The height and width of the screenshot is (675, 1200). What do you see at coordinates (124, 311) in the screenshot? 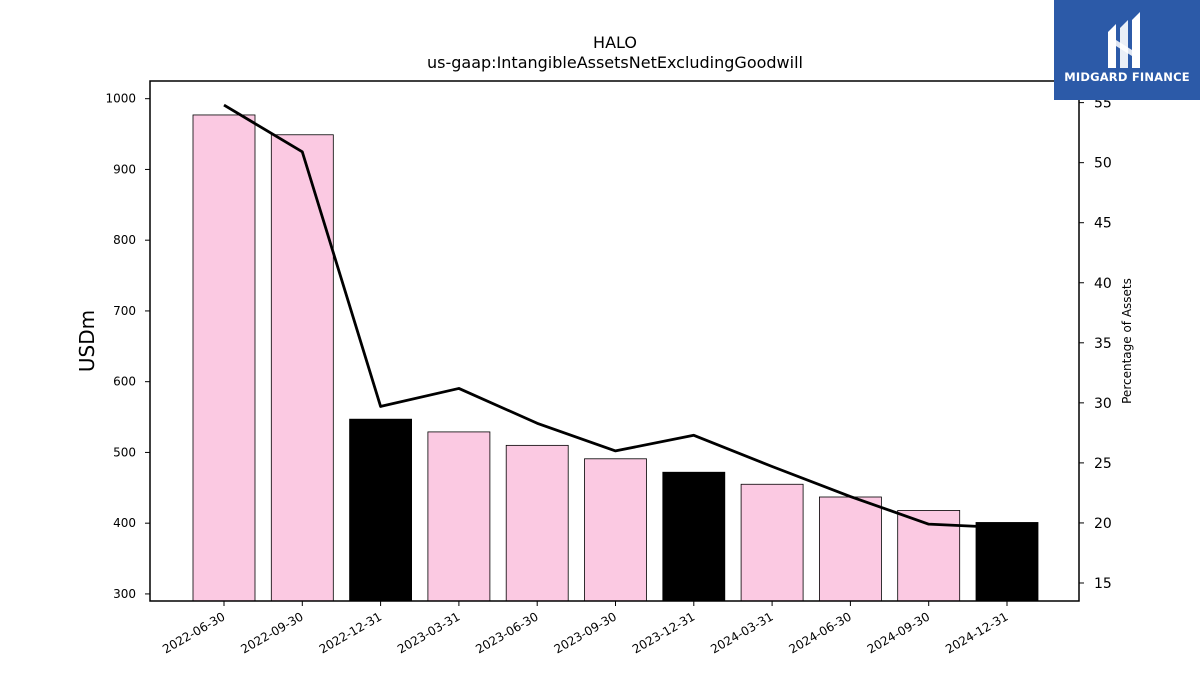
I see `y-tick-label: 700` at bounding box center [124, 311].